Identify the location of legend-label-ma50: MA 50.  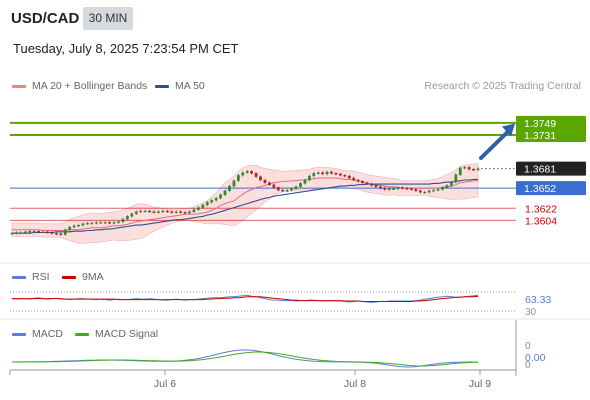
(190, 86).